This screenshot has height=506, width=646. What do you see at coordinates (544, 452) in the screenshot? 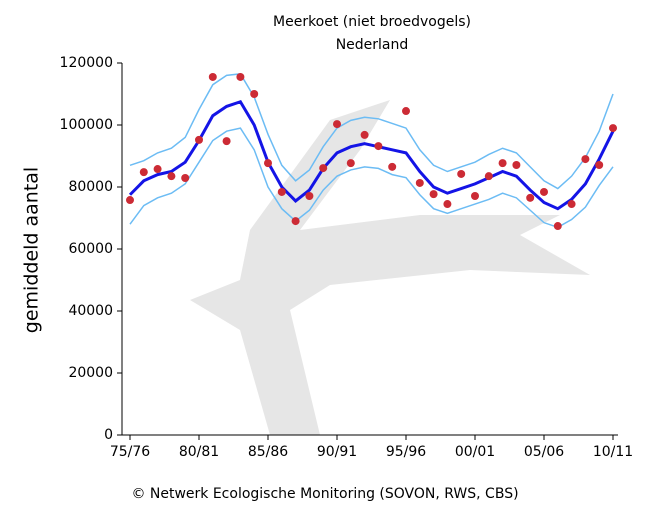
I see `x-tick-label: 05/06` at bounding box center [544, 452].